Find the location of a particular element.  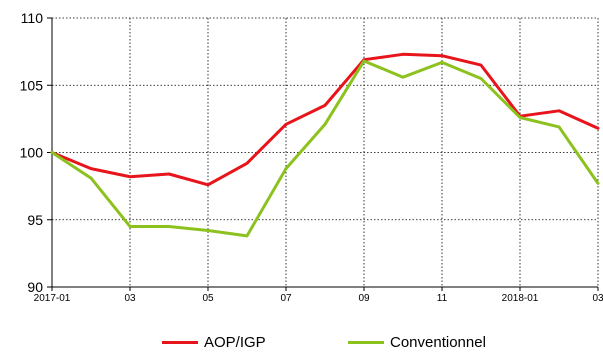

y-tick-label: 90 is located at coordinates (35, 287).